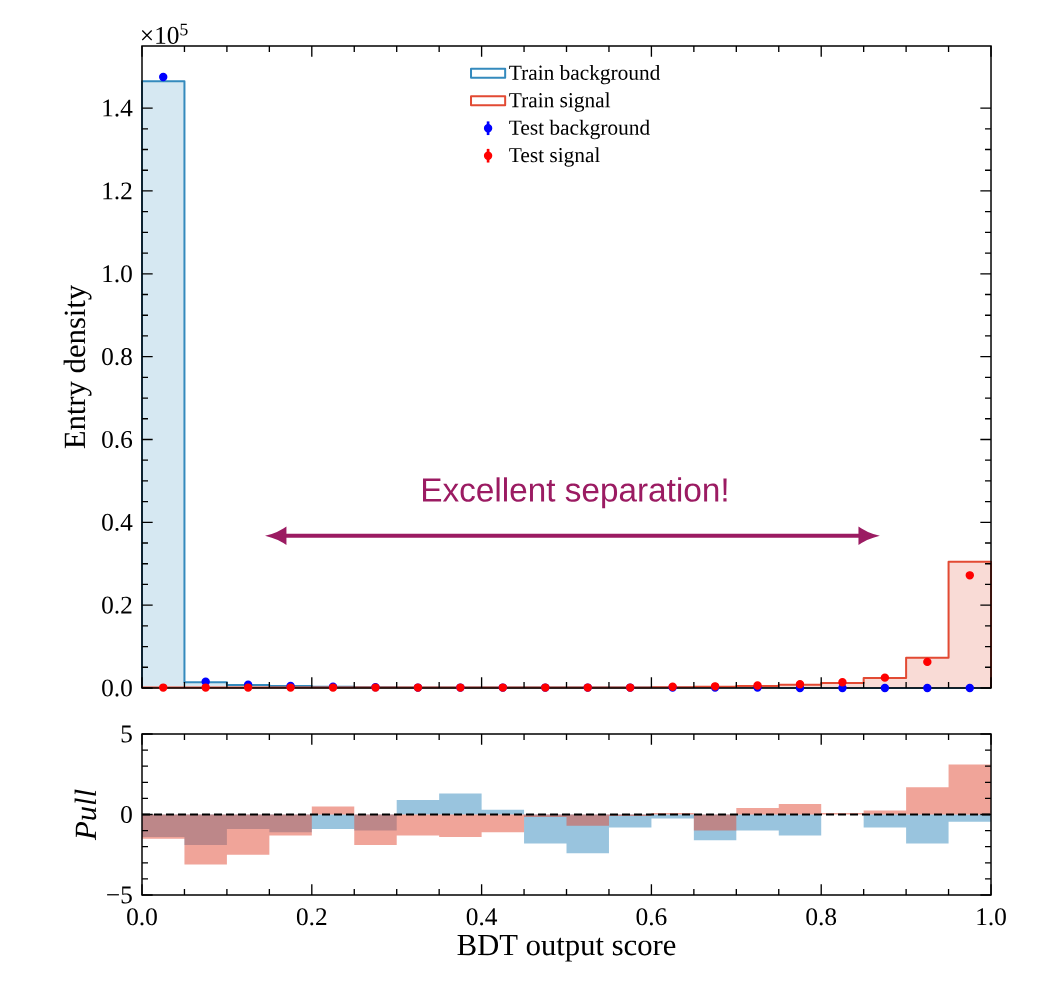  What do you see at coordinates (117, 191) in the screenshot?
I see `y-tick-label: 1.2` at bounding box center [117, 191].